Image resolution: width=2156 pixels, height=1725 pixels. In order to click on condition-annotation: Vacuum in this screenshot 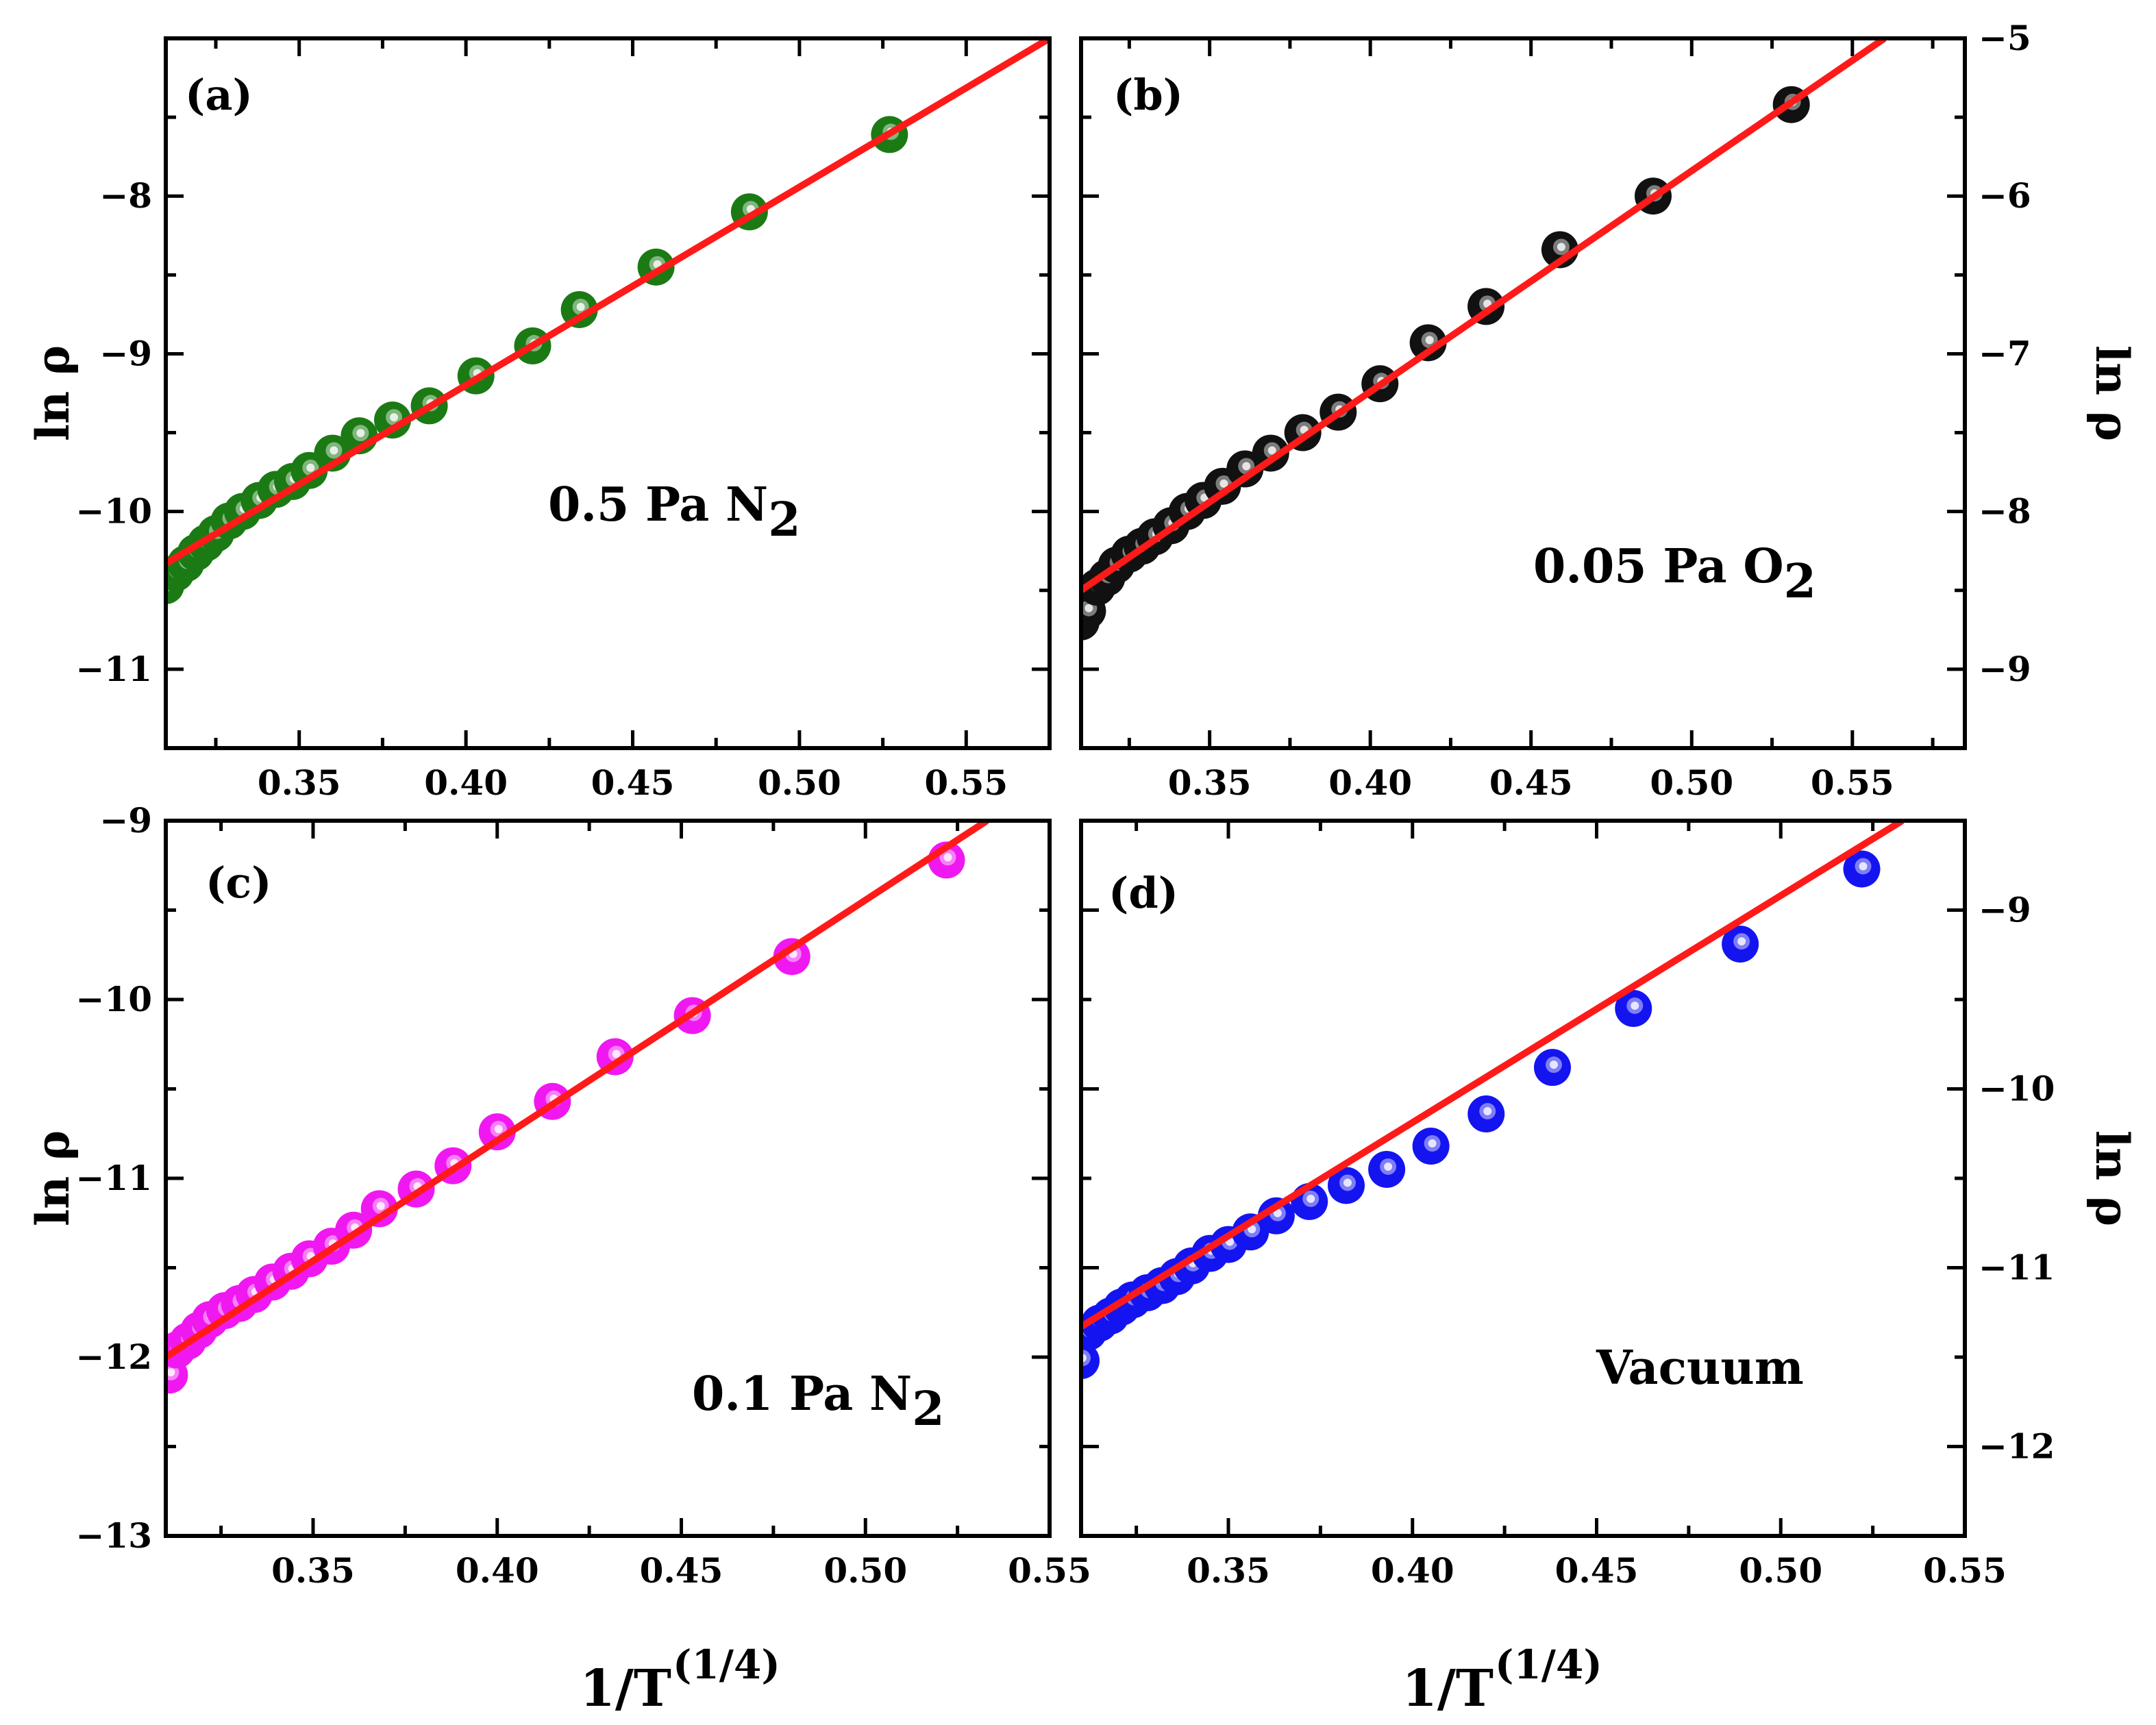, I will do `click(1700, 1368)`.